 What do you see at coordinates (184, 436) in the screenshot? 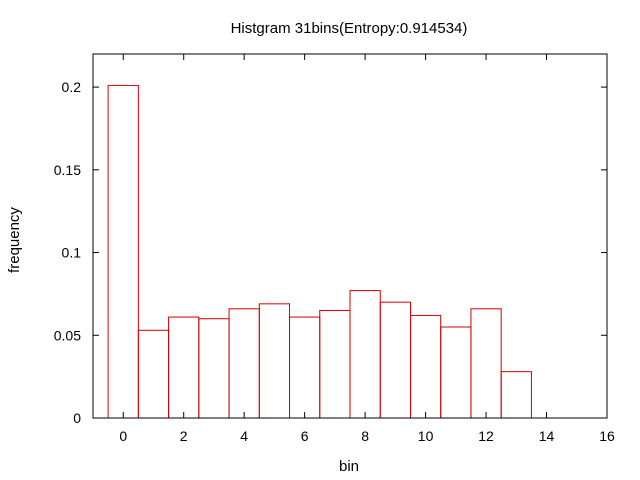
I see `x-tick-label: 2` at bounding box center [184, 436].